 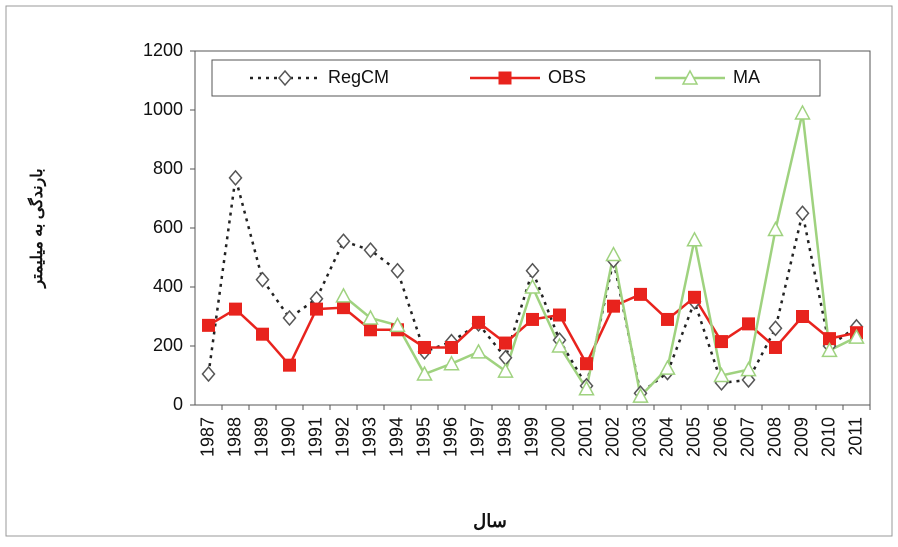 I want to click on x-tick-label: 1995, so click(x=423, y=437).